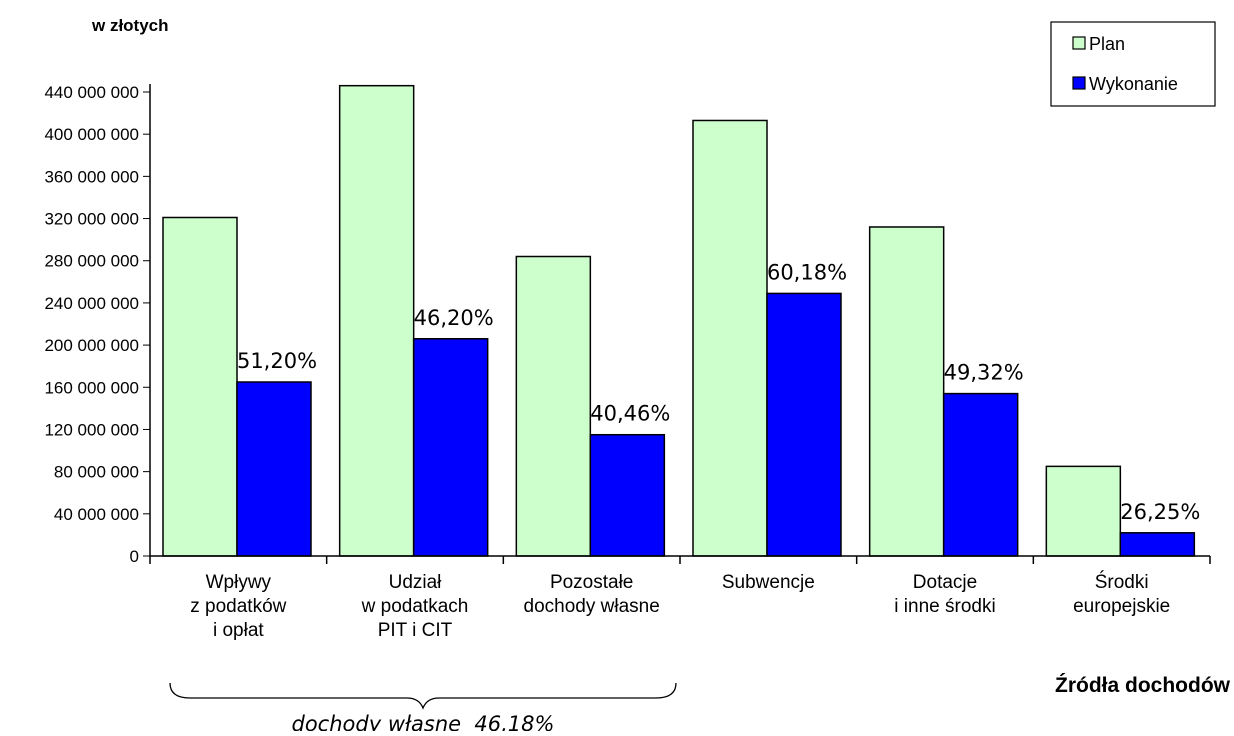 The height and width of the screenshot is (736, 1234). What do you see at coordinates (91, 429) in the screenshot?
I see `y-tick-label: 120 000 000` at bounding box center [91, 429].